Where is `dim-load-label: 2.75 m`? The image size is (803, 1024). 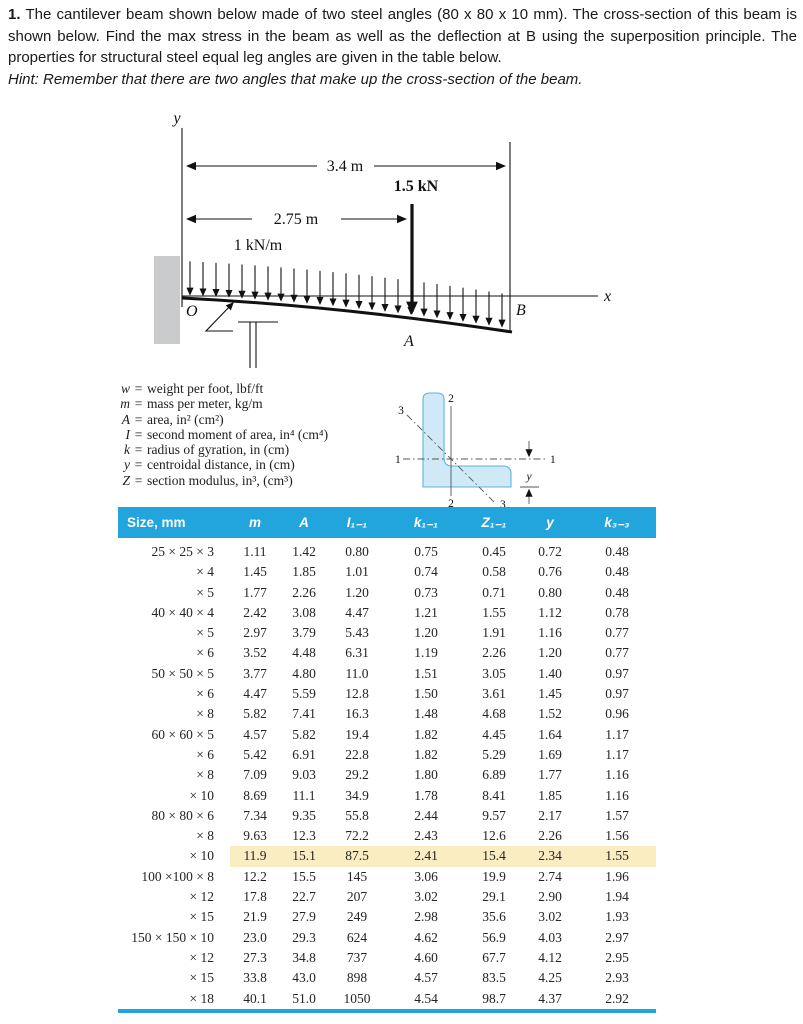
dim-load-label: 2.75 m is located at coordinates (296, 219).